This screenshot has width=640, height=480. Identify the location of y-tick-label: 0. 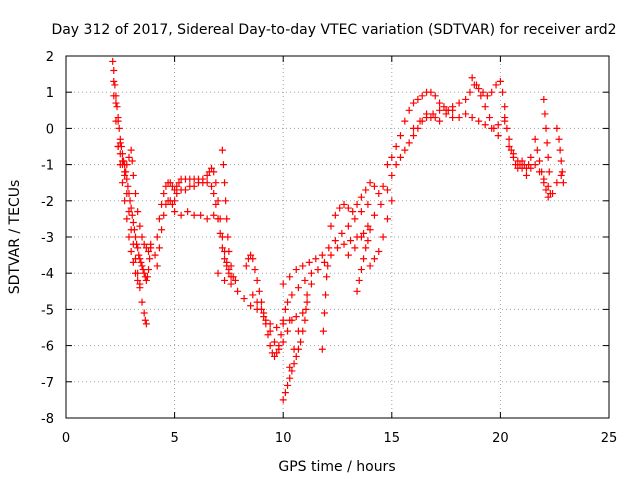
(50, 129).